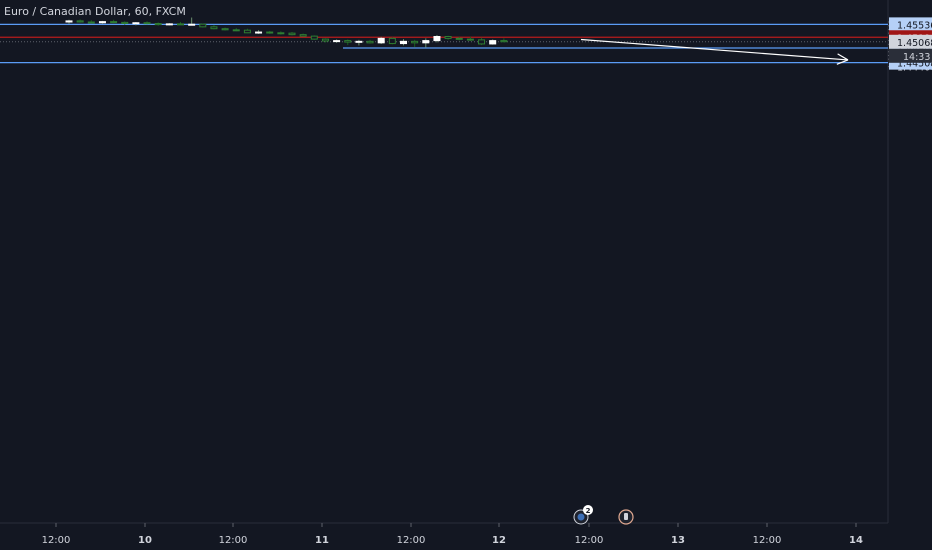 The height and width of the screenshot is (550, 932). What do you see at coordinates (603, 515) in the screenshot?
I see `event-markers: 2` at bounding box center [603, 515].